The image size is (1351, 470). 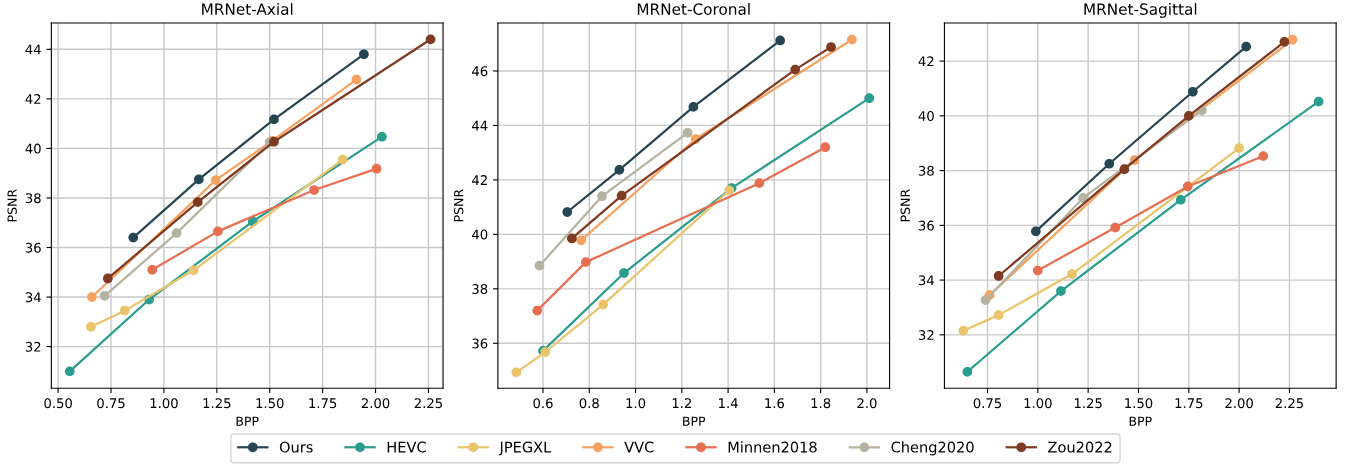 What do you see at coordinates (33, 297) in the screenshot?
I see `y-tick-label: 34` at bounding box center [33, 297].